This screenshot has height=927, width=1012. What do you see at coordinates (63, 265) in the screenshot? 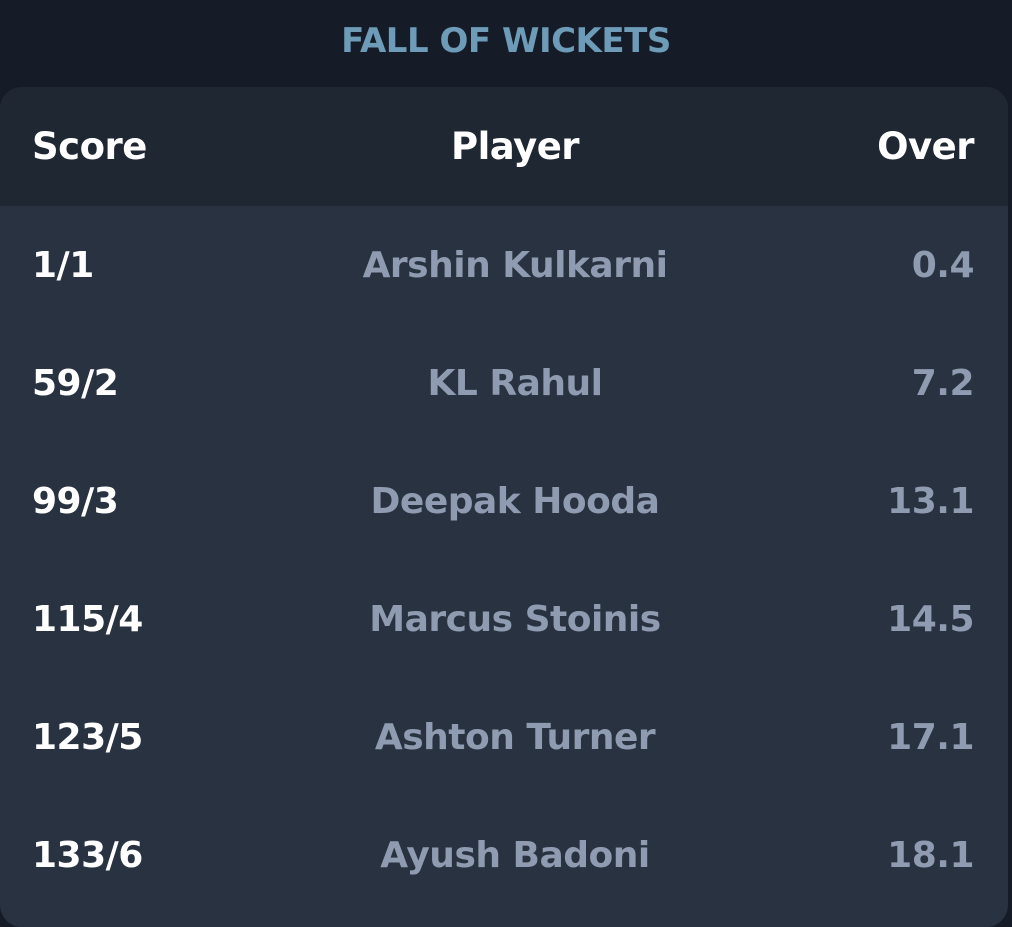
I see `wicket-score: 1/1` at bounding box center [63, 265].